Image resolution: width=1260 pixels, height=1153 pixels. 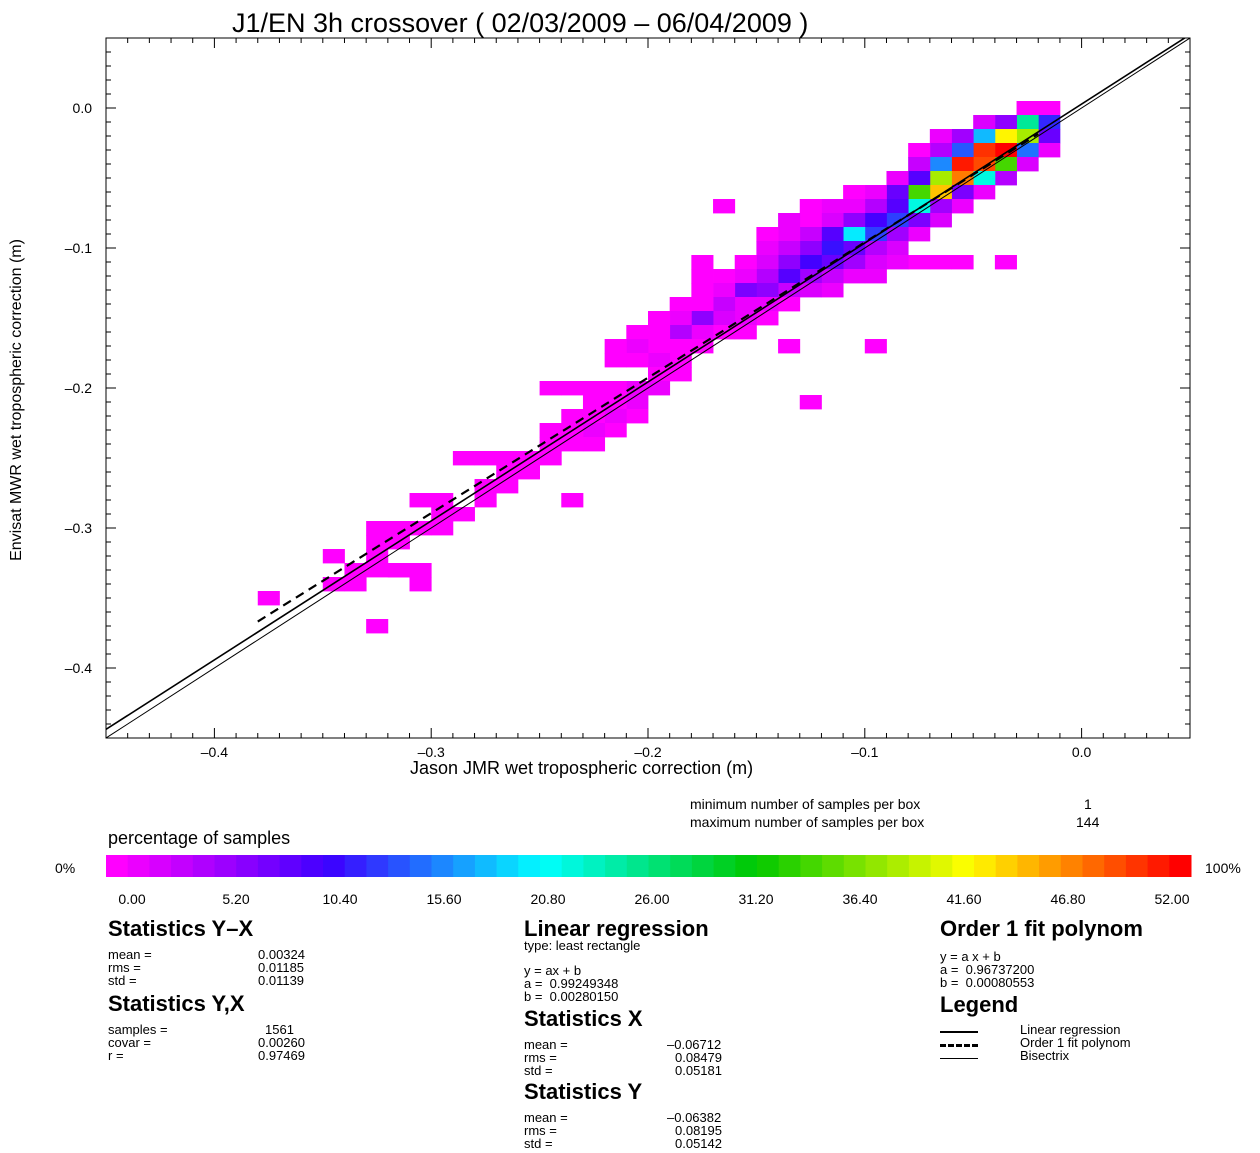 I want to click on y-tick-label: –0.4, so click(x=78, y=668).